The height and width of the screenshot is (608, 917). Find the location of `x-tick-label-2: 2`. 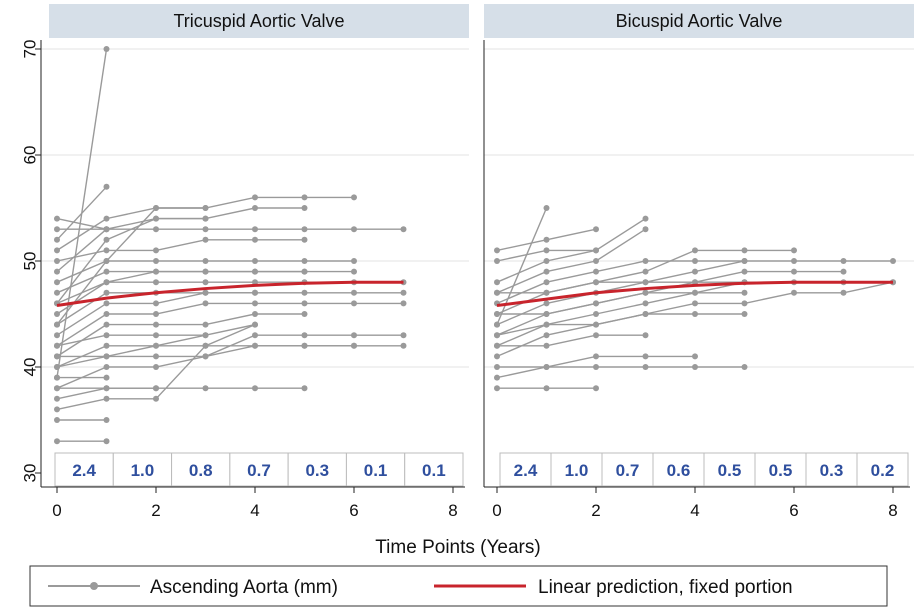

x-tick-label-2: 2 is located at coordinates (595, 510).